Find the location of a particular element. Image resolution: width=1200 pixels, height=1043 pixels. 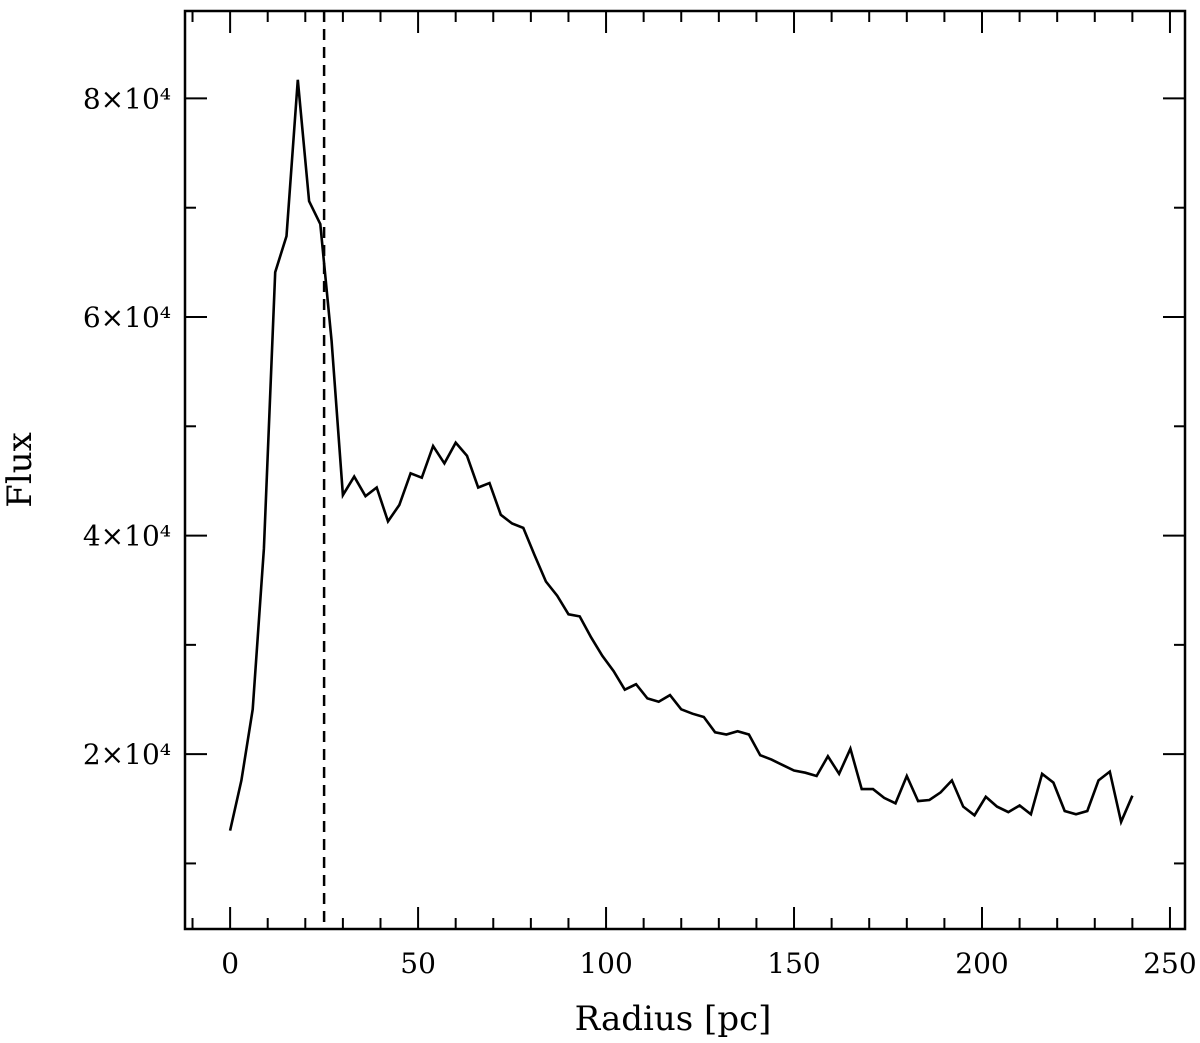

y-axis-tick-labels: 2×10⁴ 4×10⁴ 6×10⁴ 8×10⁴ is located at coordinates (127, 426).